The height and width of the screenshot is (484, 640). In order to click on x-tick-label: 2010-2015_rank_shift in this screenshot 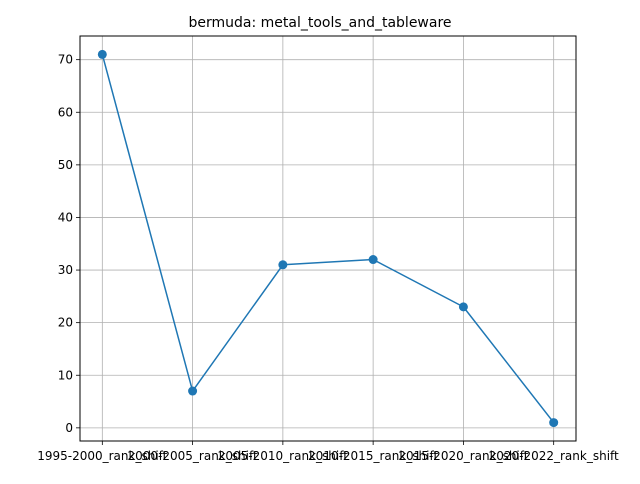, I will do `click(373, 456)`.